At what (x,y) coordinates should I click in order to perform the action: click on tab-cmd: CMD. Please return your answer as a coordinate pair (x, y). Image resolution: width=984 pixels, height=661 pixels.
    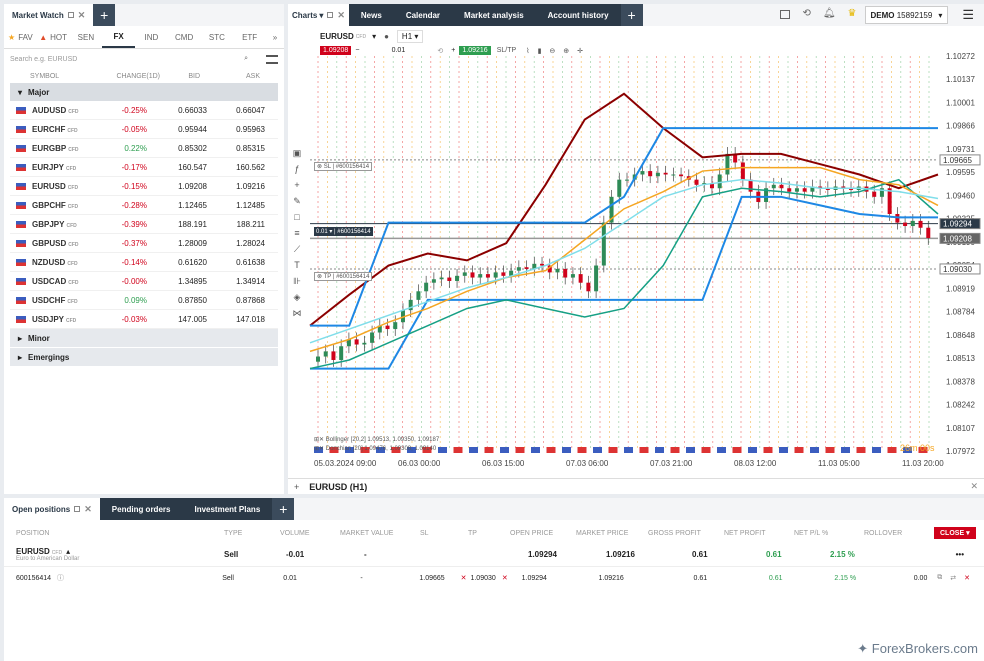
    Looking at the image, I should click on (184, 37).